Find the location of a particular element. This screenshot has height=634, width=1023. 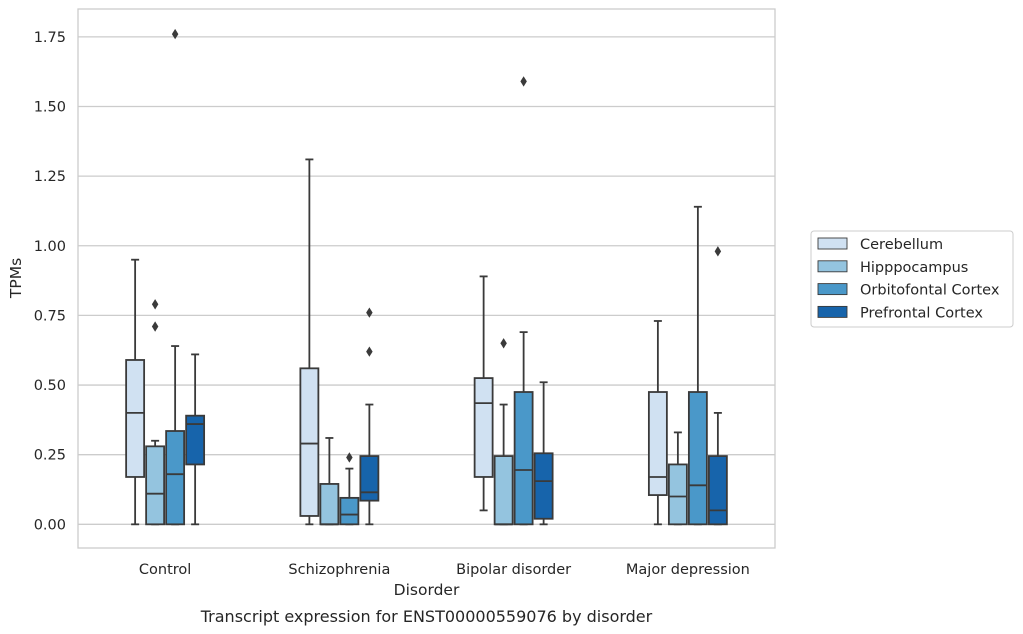

y-tick-label: 1.00 is located at coordinates (50, 247).